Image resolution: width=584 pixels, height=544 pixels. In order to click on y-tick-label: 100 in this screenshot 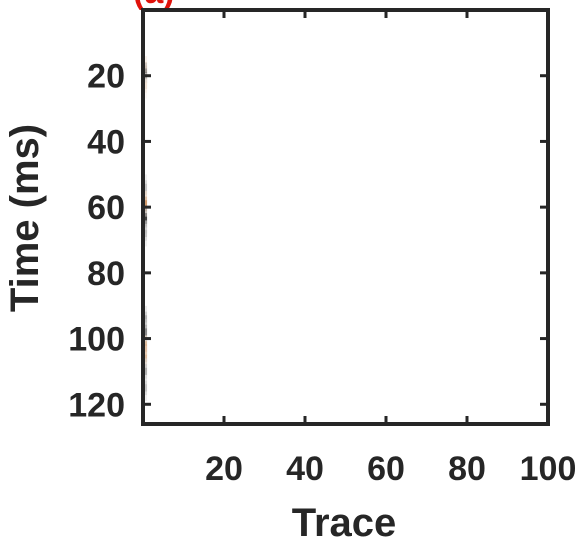, I will do `click(96, 340)`.